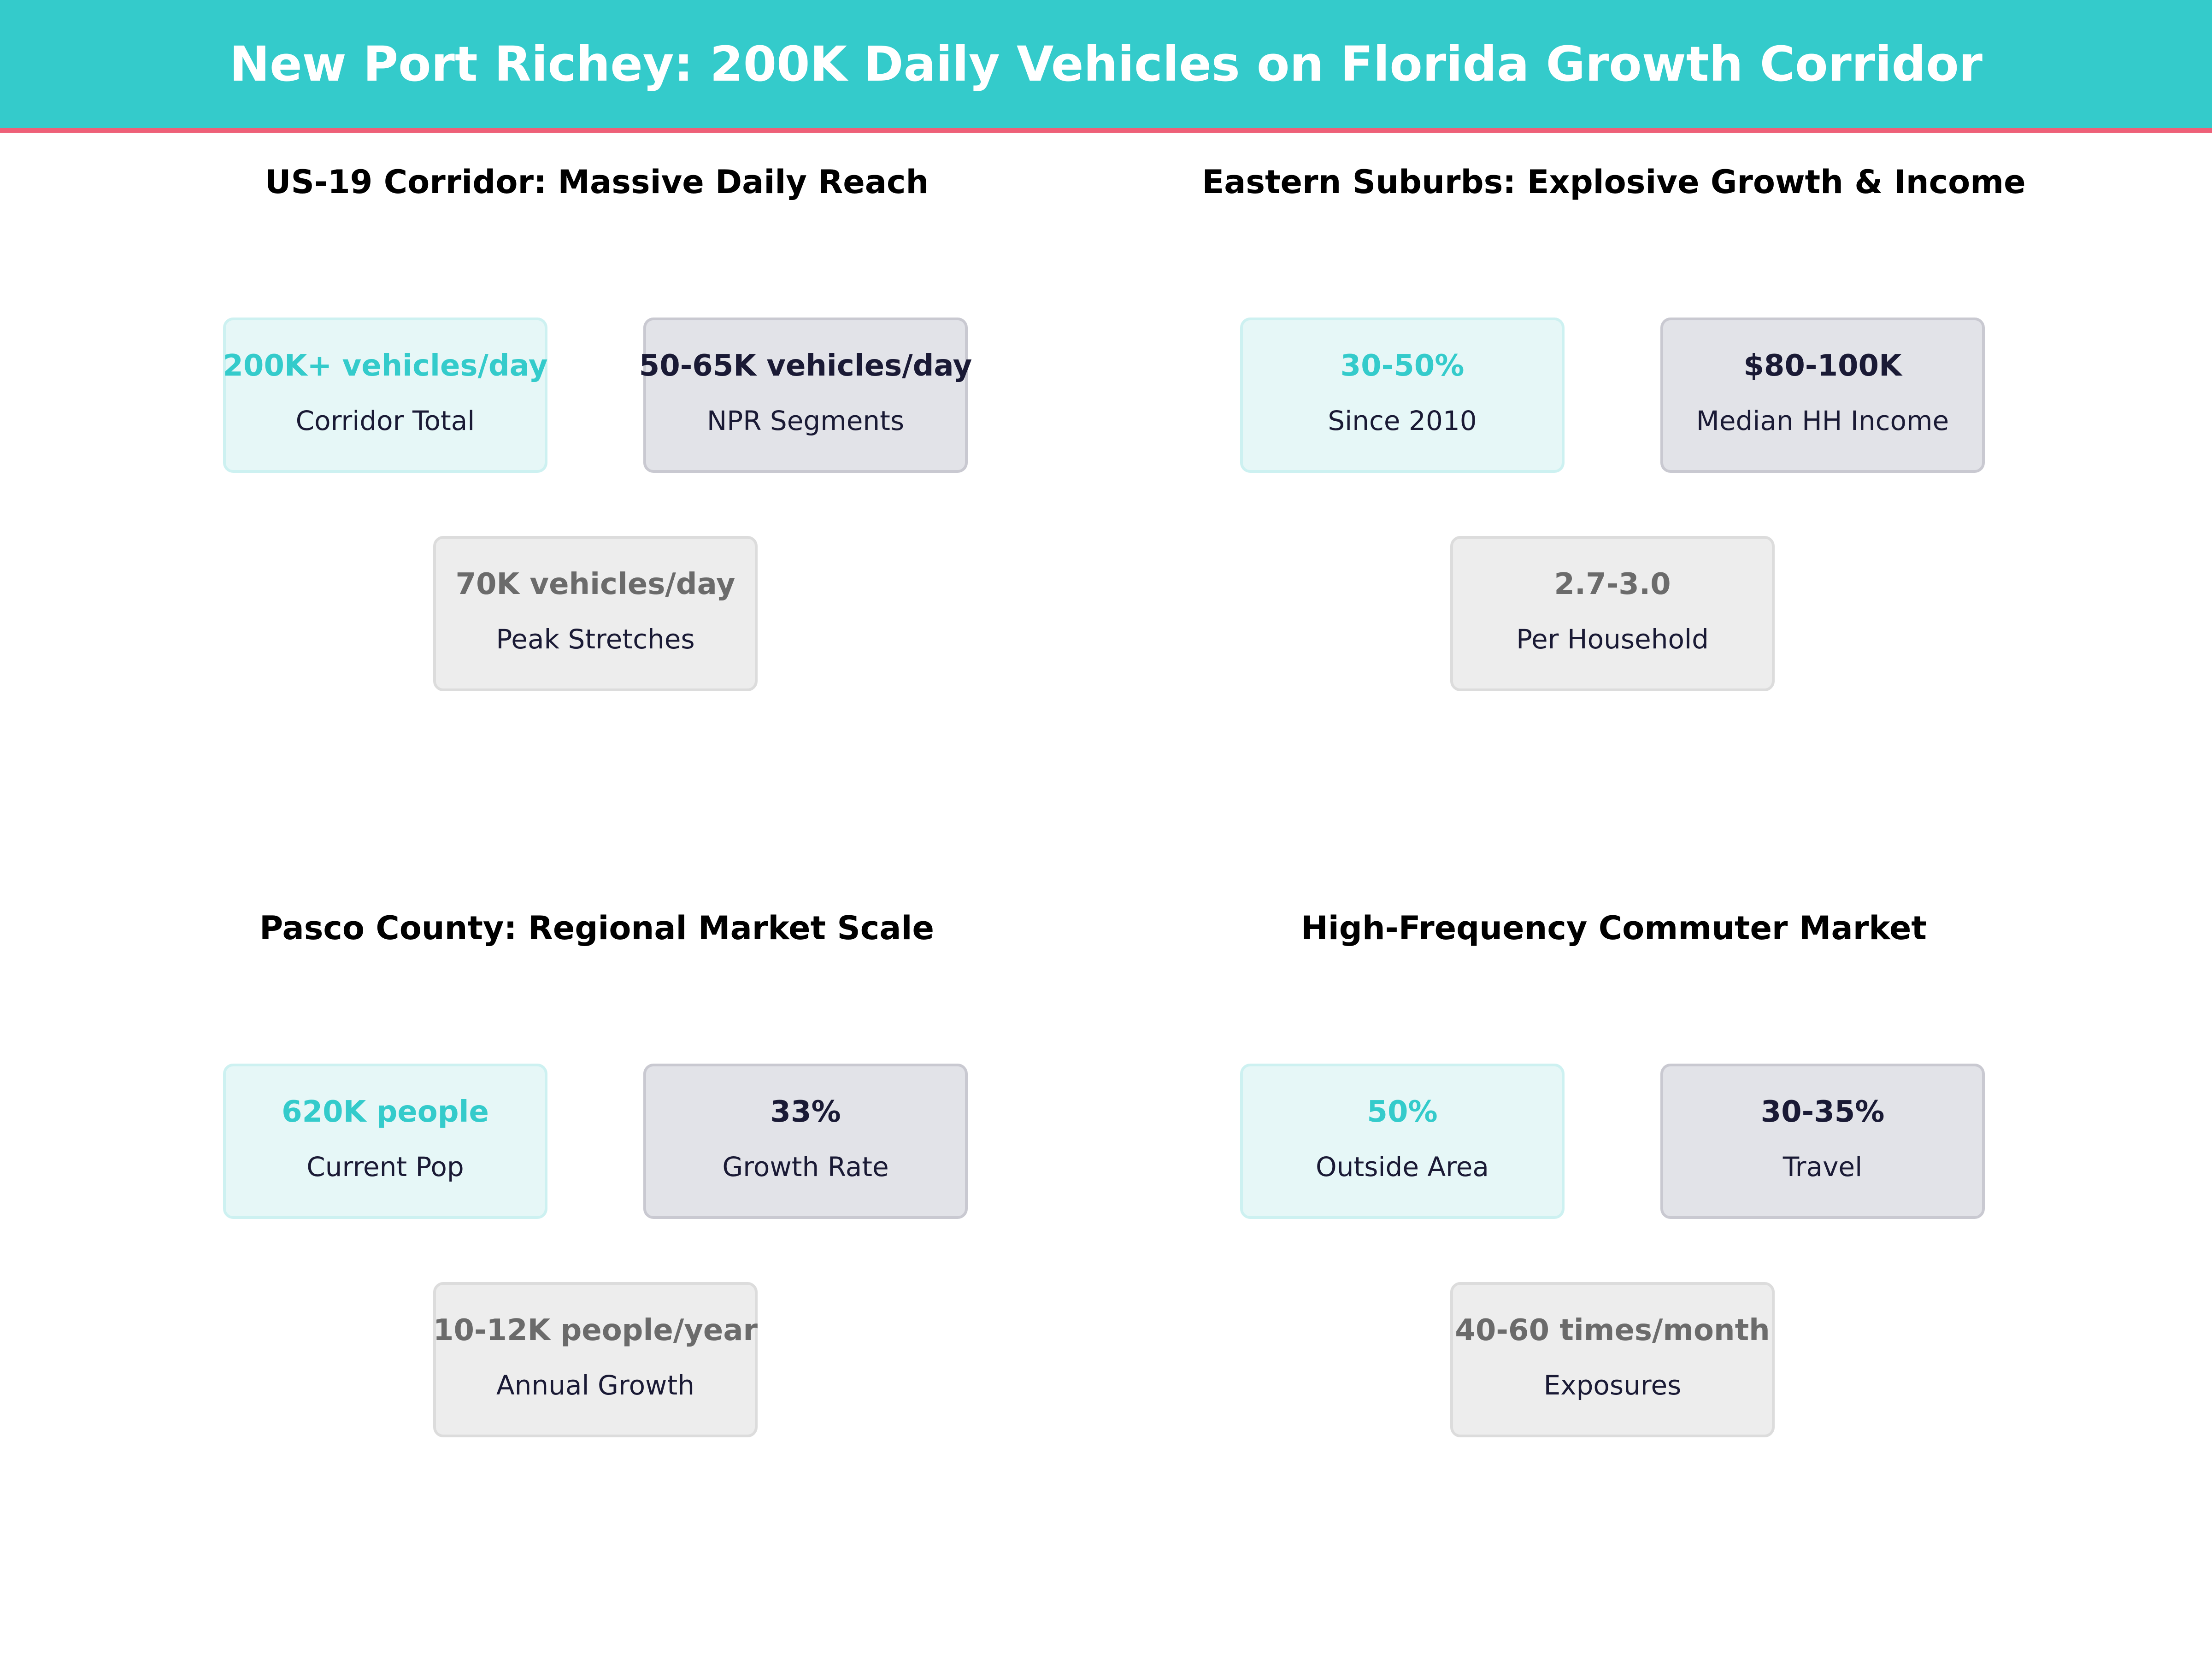 The image size is (2212, 1659). I want to click on metric-value: 10-12K people/year, so click(595, 1330).